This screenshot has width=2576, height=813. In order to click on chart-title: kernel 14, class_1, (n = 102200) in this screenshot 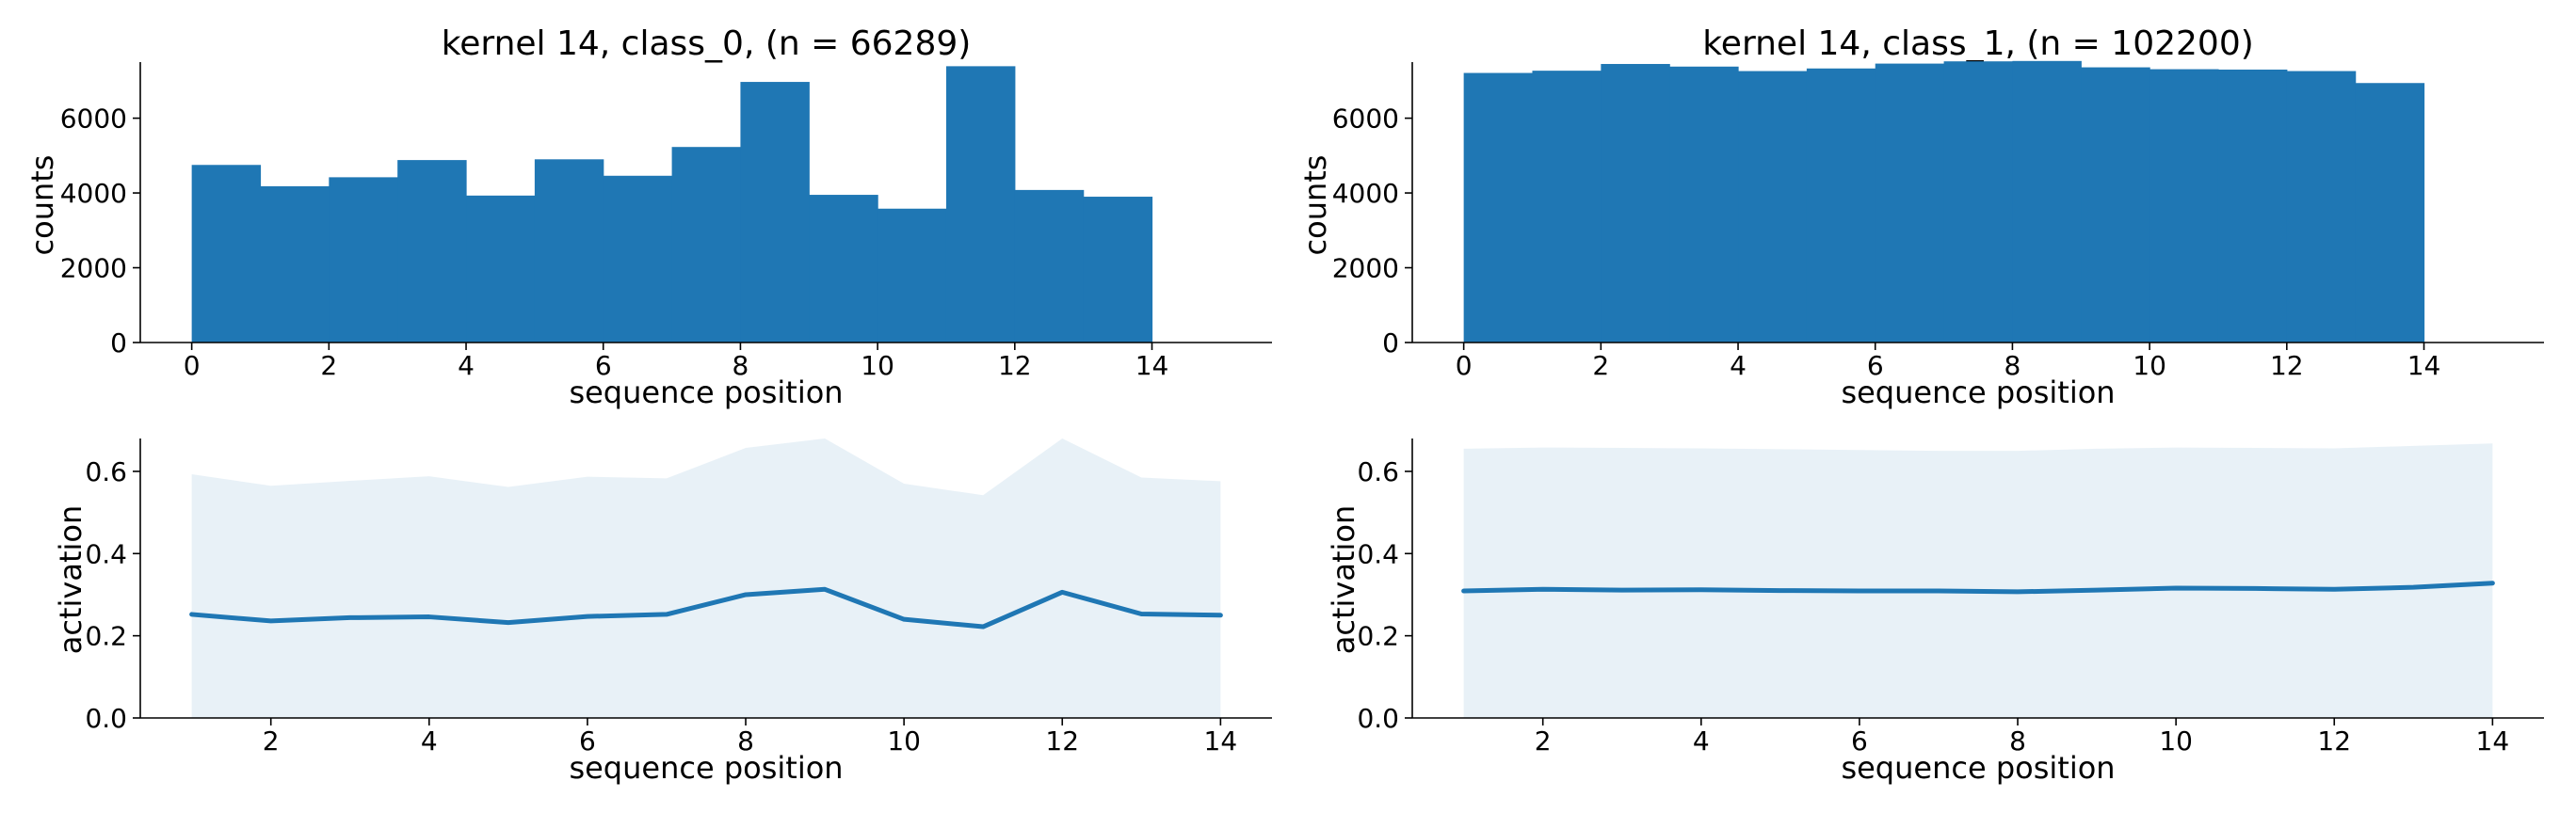, I will do `click(1978, 43)`.